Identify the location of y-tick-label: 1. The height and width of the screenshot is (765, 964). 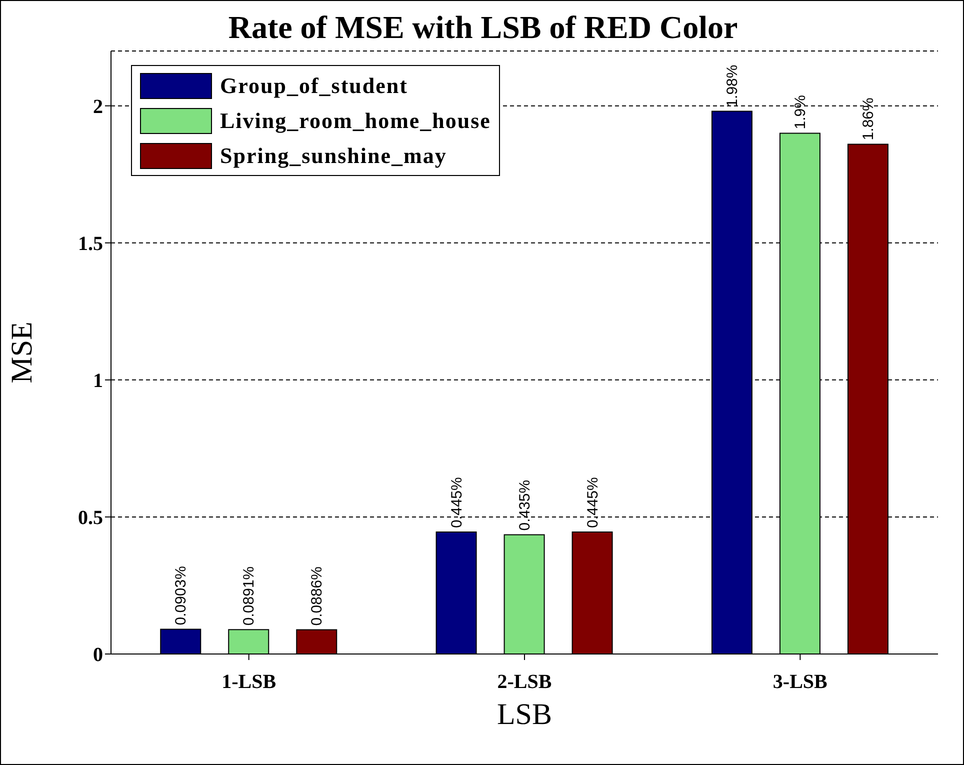
(98, 381).